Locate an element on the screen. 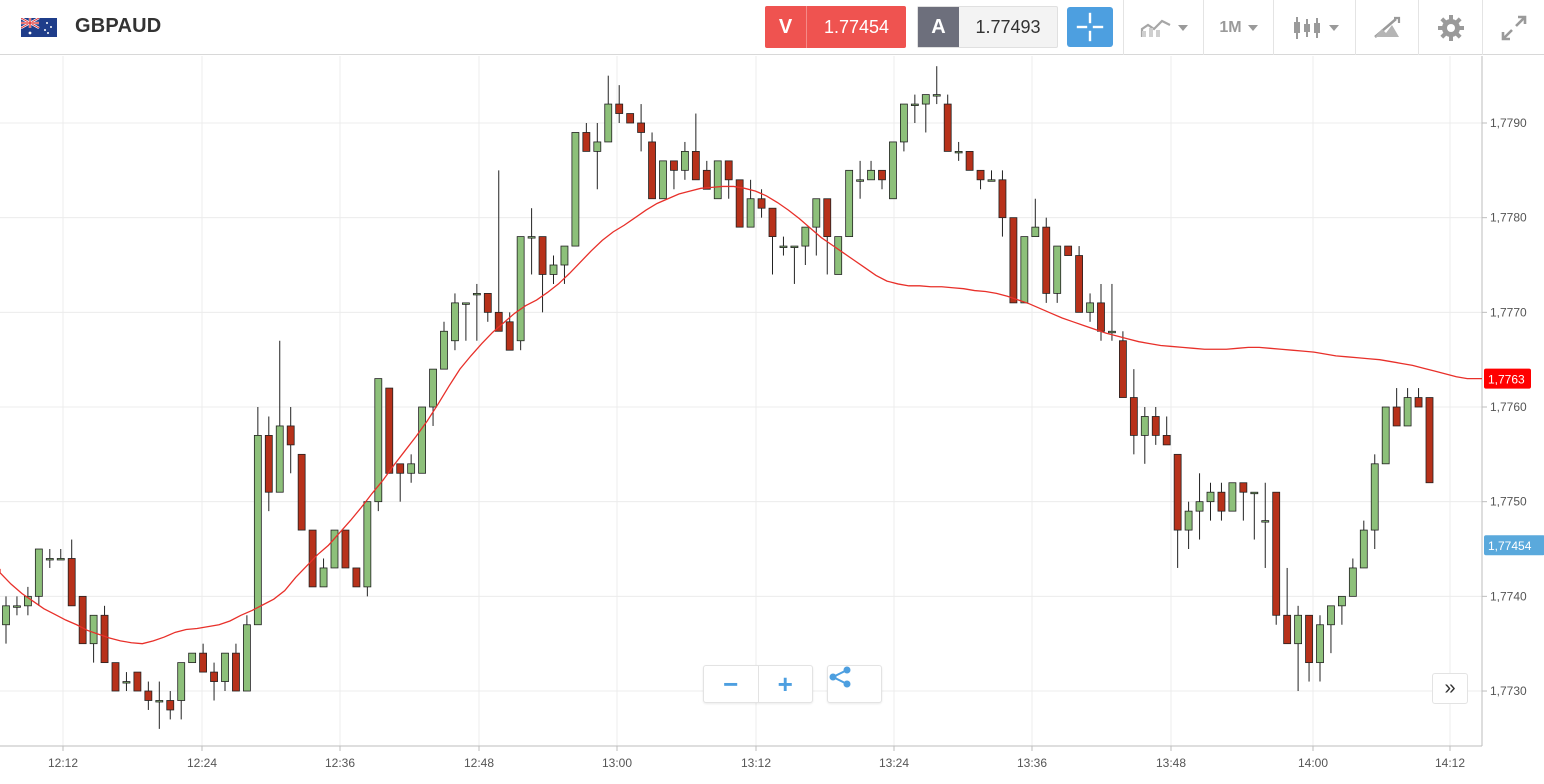 The image size is (1544, 784). scroll-to-latest-button: » is located at coordinates (1450, 688).